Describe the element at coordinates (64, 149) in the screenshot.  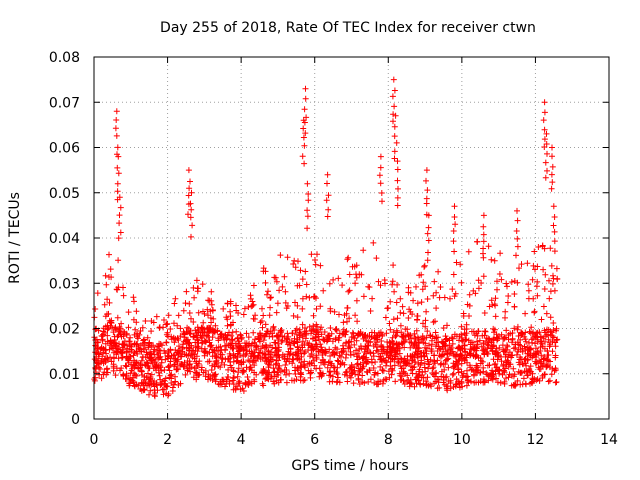
I see `y-tick-label: 0.06` at that location.